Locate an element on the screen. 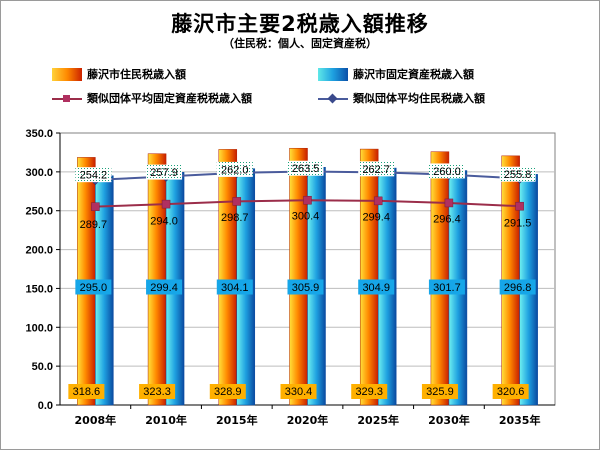 This screenshot has height=450, width=600. data-label-resident: 330.4 is located at coordinates (299, 392).